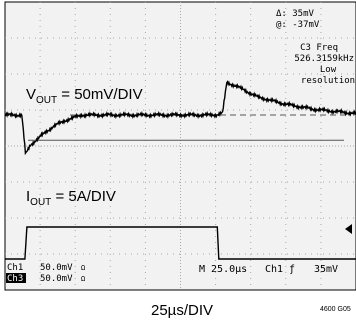  Describe the element at coordinates (326, 269) in the screenshot. I see `trigger-level: 35mV` at that location.